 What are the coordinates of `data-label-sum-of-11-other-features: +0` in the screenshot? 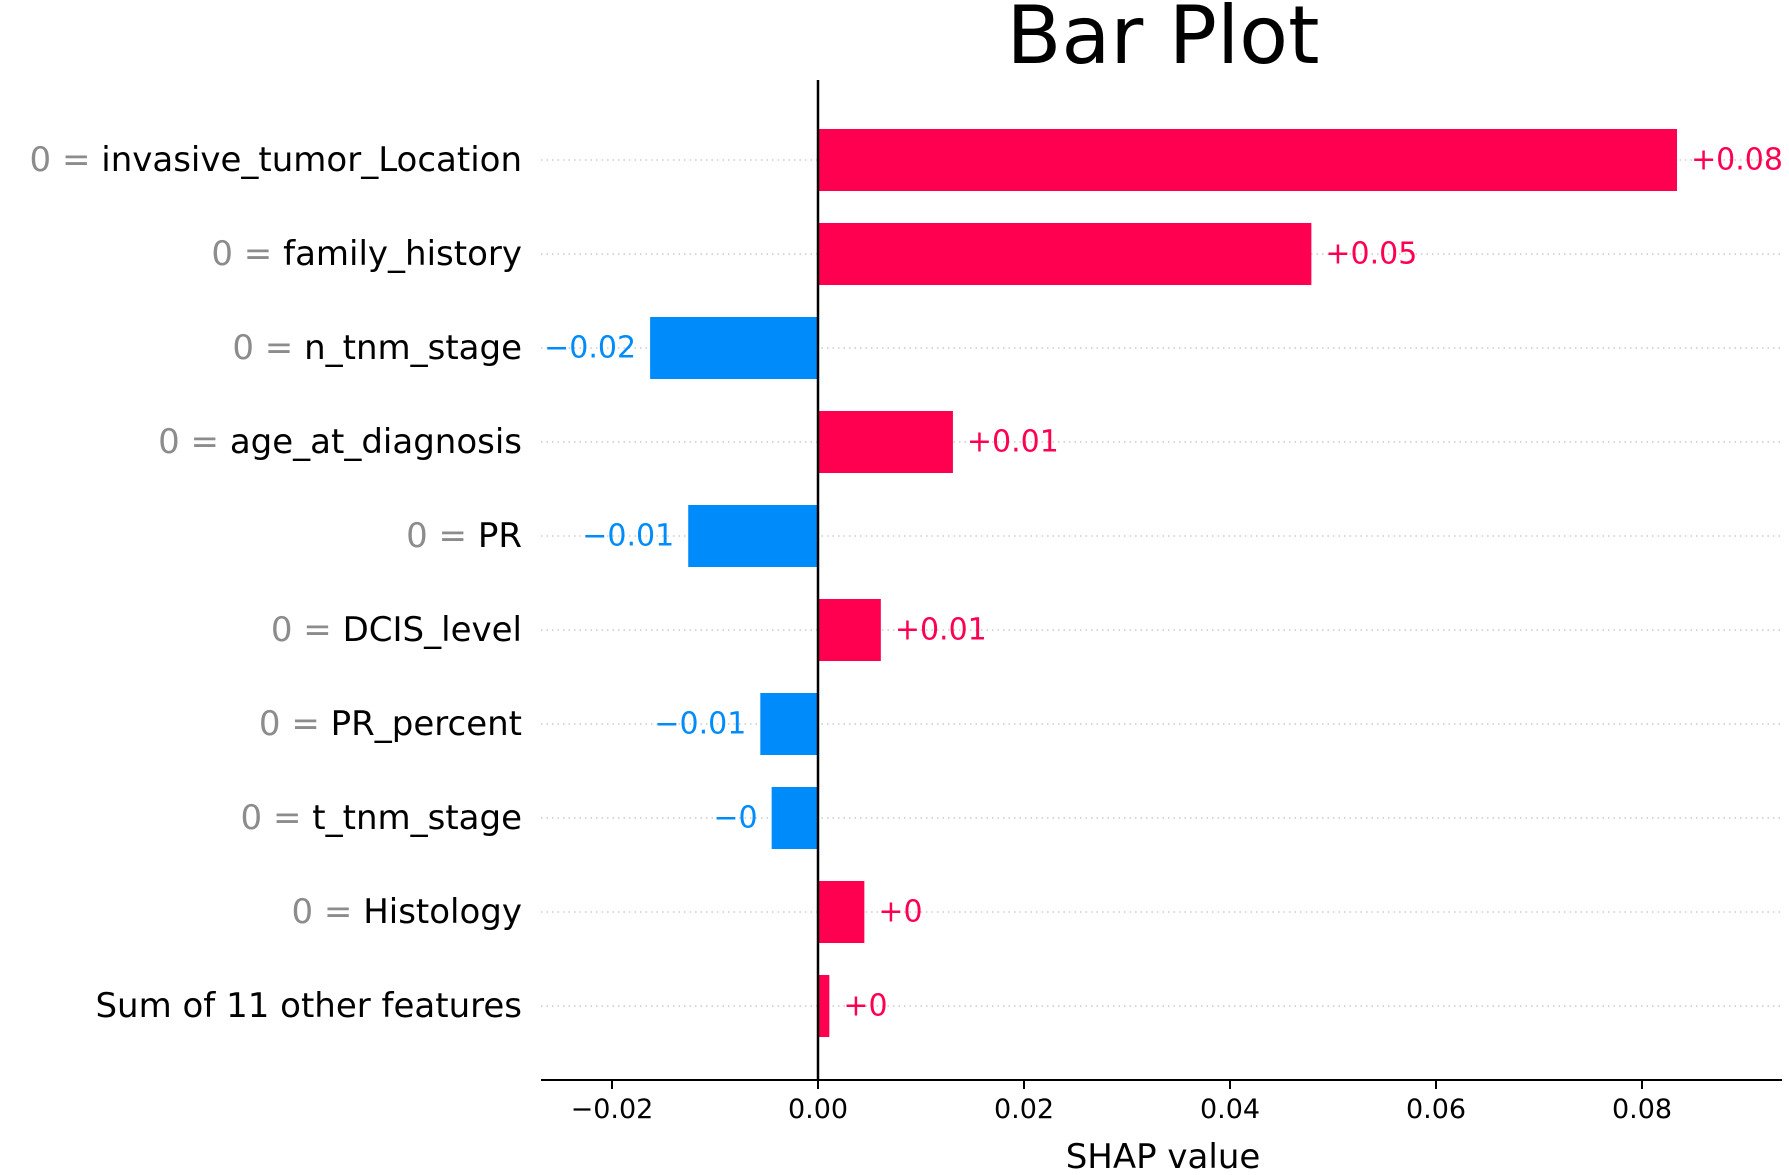 It's located at (865, 1006).